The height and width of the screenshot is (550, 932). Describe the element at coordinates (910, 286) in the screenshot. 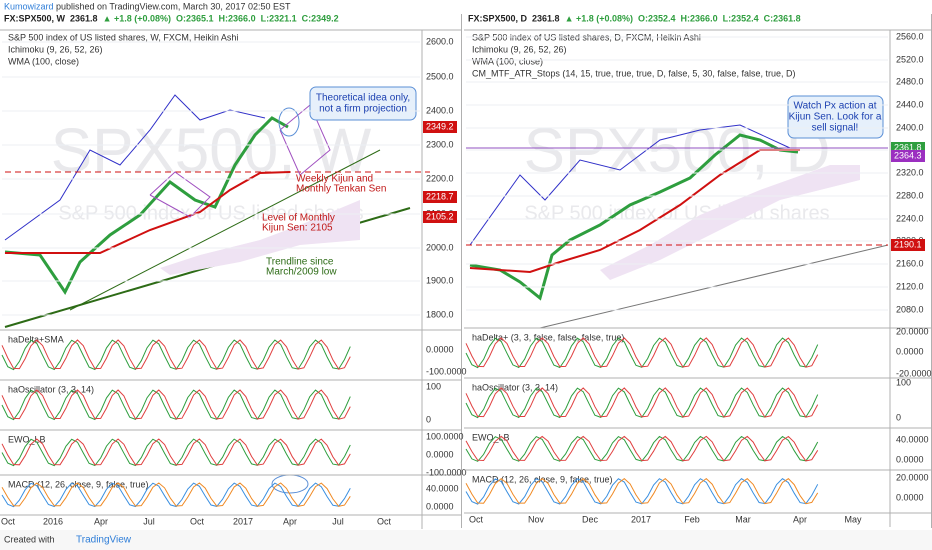

I see `price-tick-label: 2120.0` at that location.